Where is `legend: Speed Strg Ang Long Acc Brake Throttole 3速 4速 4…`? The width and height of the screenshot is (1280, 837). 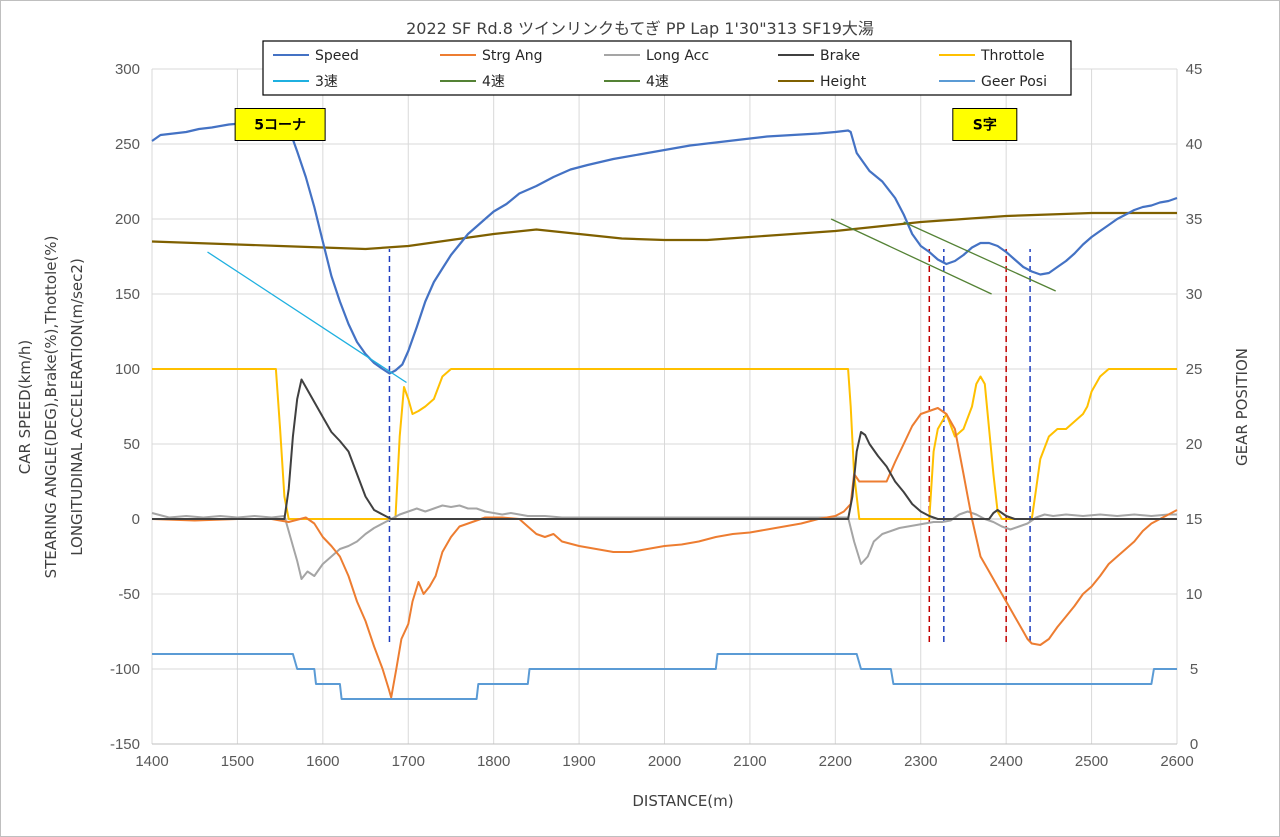 legend: Speed Strg Ang Long Acc Brake Throttole 3速 4速 4… is located at coordinates (667, 68).